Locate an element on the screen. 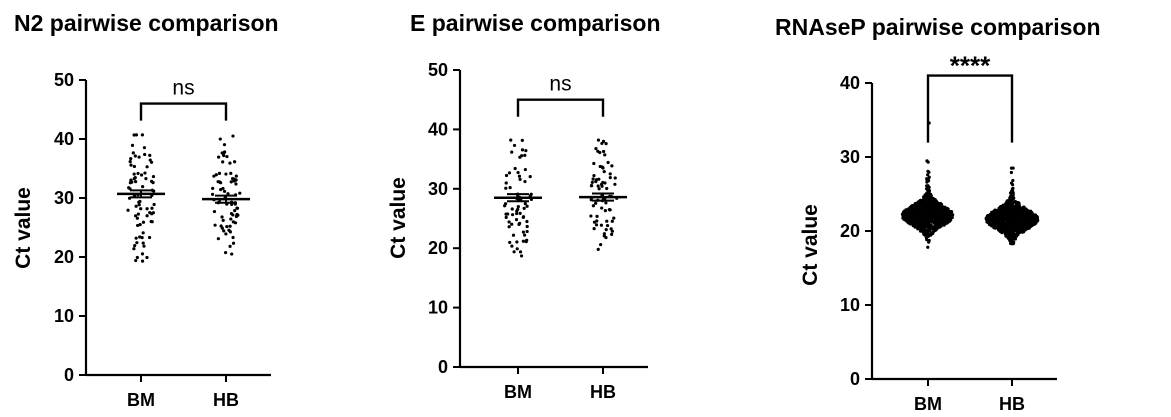 This screenshot has width=1171, height=417. y-tick-label: 20 is located at coordinates (438, 248).